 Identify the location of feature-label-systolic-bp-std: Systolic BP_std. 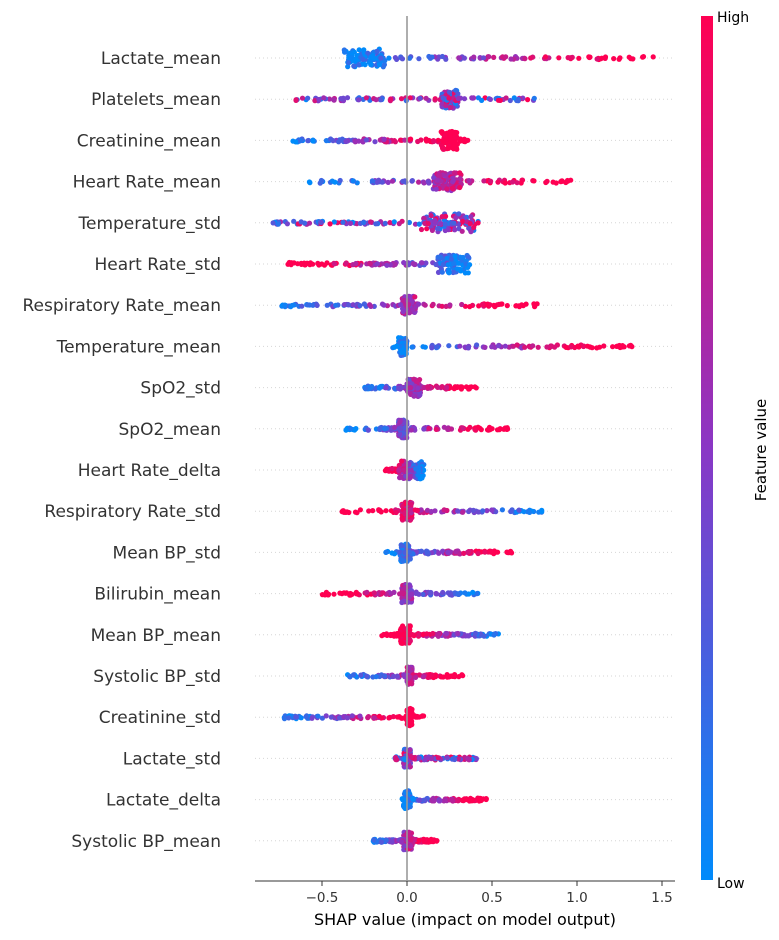
(157, 677).